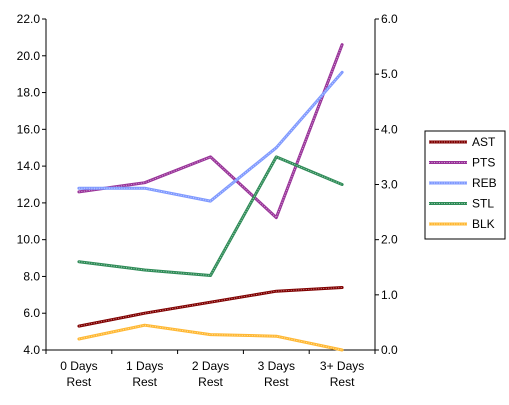 The image size is (509, 405). What do you see at coordinates (144, 374) in the screenshot?
I see `x-tick-label: 1 Days Rest` at bounding box center [144, 374].